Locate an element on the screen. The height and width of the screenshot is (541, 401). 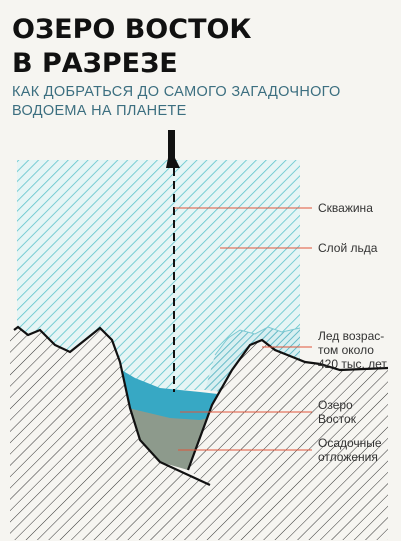
label: Слой льда is located at coordinates (348, 248).